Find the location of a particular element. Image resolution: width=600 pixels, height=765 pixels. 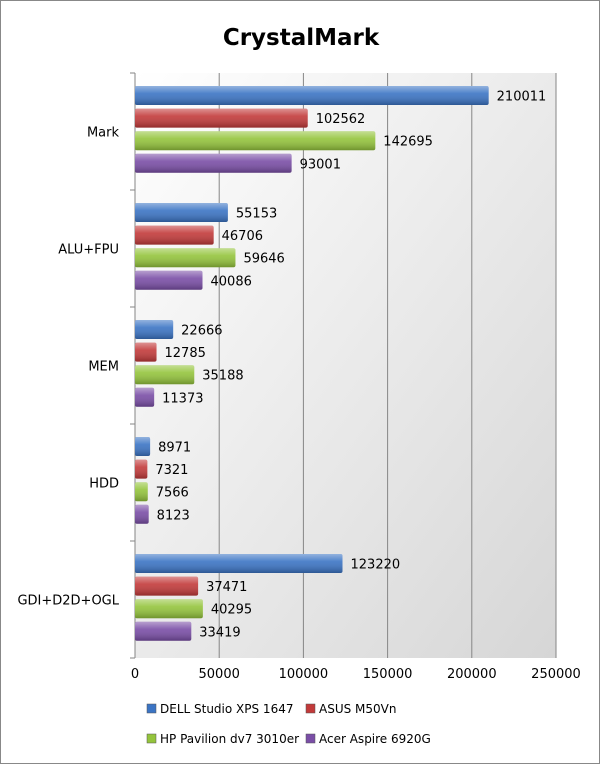

data-label: 40295 is located at coordinates (231, 610).